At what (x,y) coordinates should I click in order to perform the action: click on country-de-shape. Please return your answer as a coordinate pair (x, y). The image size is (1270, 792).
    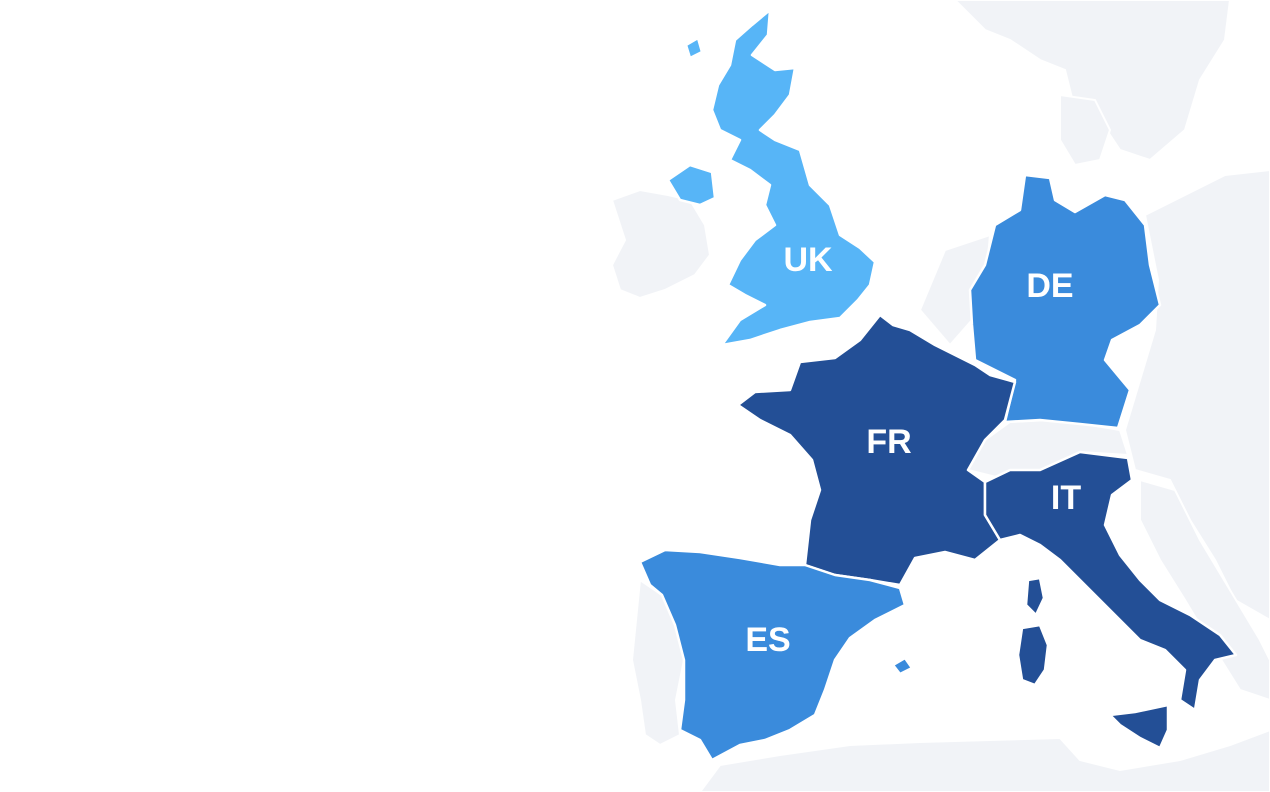
    Looking at the image, I should click on (1065, 301).